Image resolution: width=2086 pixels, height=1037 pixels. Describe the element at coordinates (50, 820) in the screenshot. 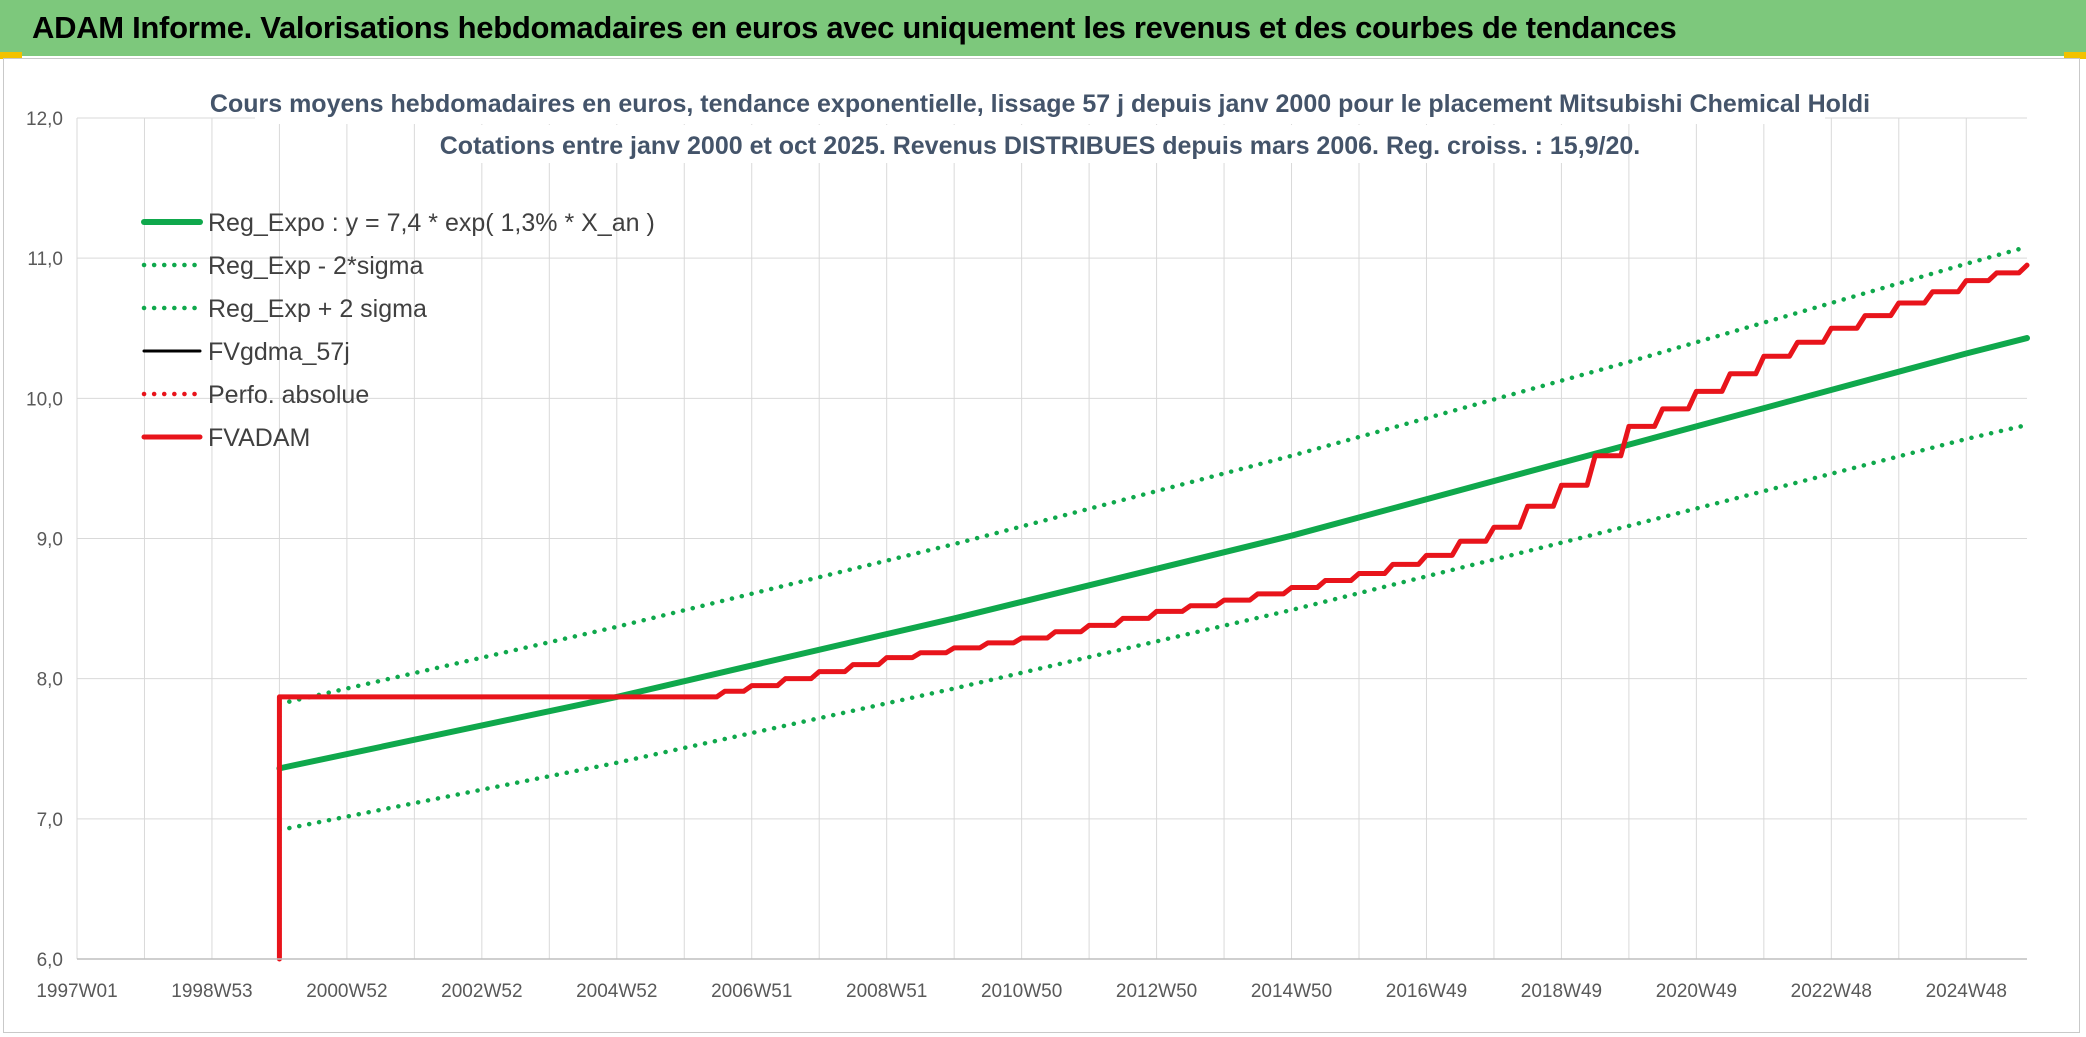

I see `y-tick-label: 7,0` at that location.